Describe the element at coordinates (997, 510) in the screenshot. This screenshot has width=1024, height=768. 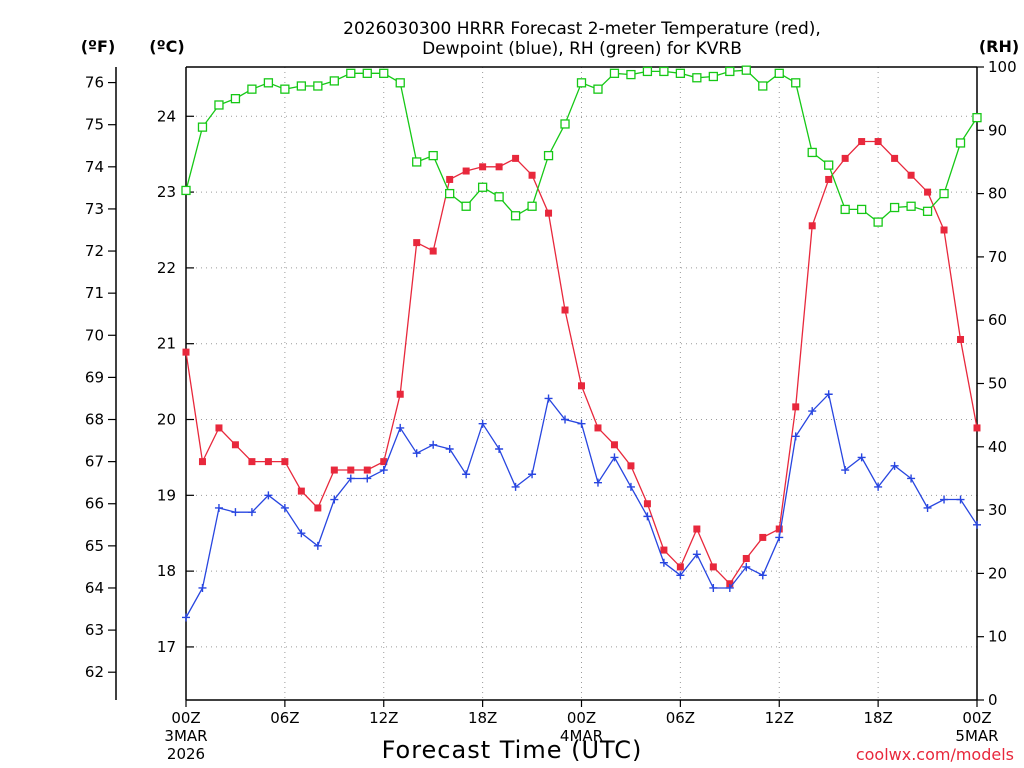
I see `rh-tick-label: 30` at that location.